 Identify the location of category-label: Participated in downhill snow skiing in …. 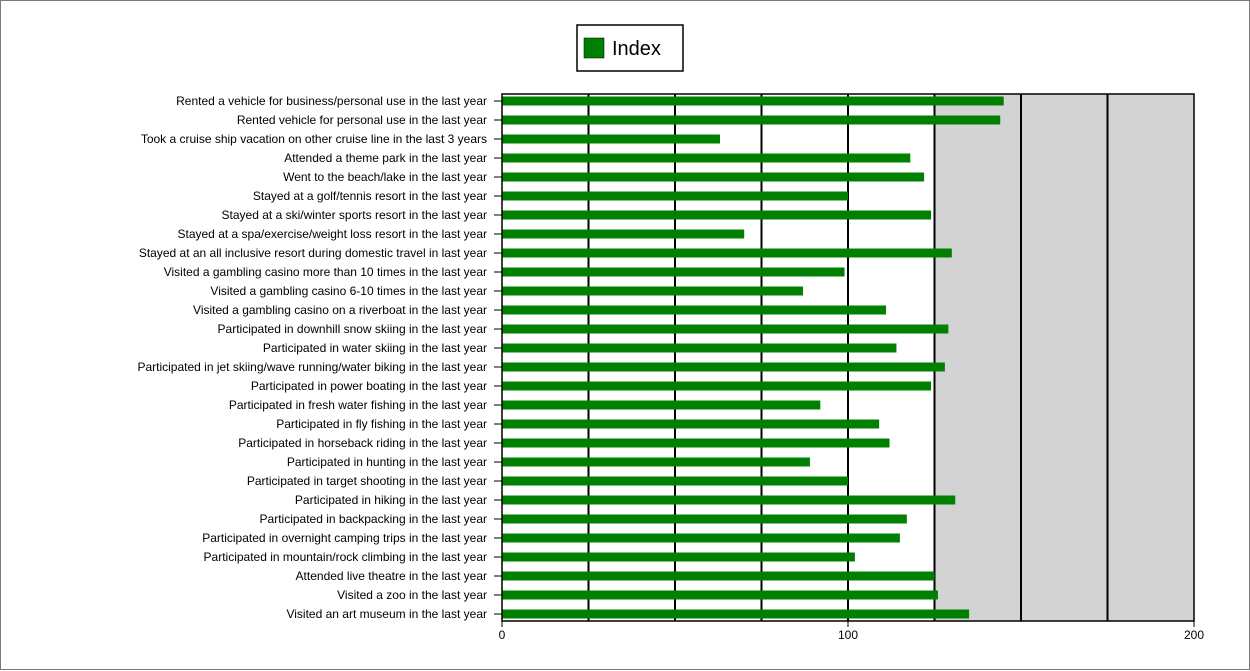
(352, 329).